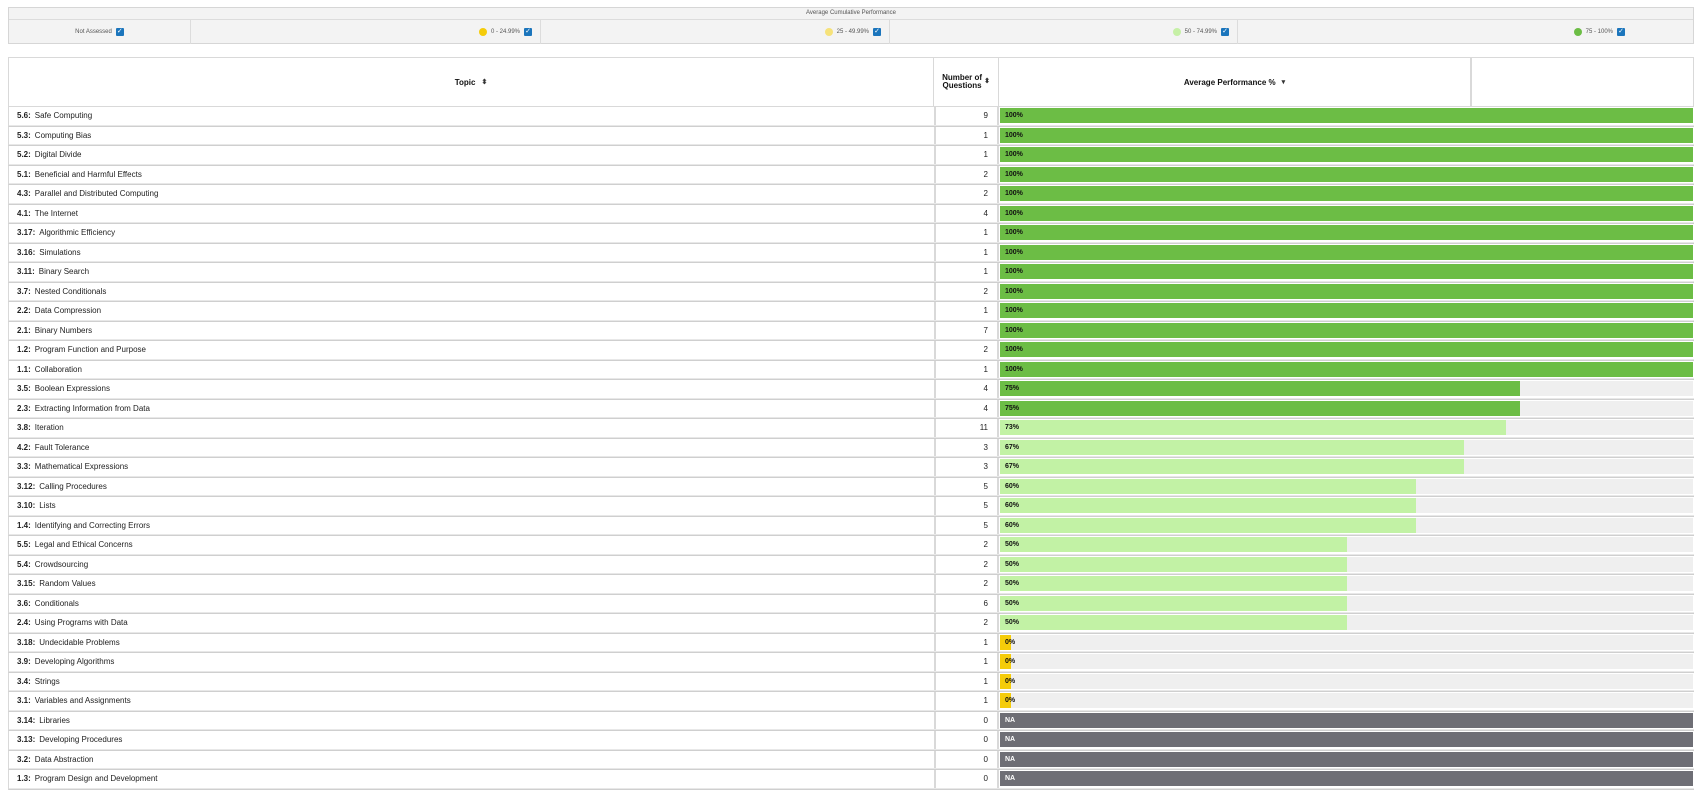  What do you see at coordinates (851, 214) in the screenshot?
I see `table-row: 4.1: The Internet 4 100%` at bounding box center [851, 214].